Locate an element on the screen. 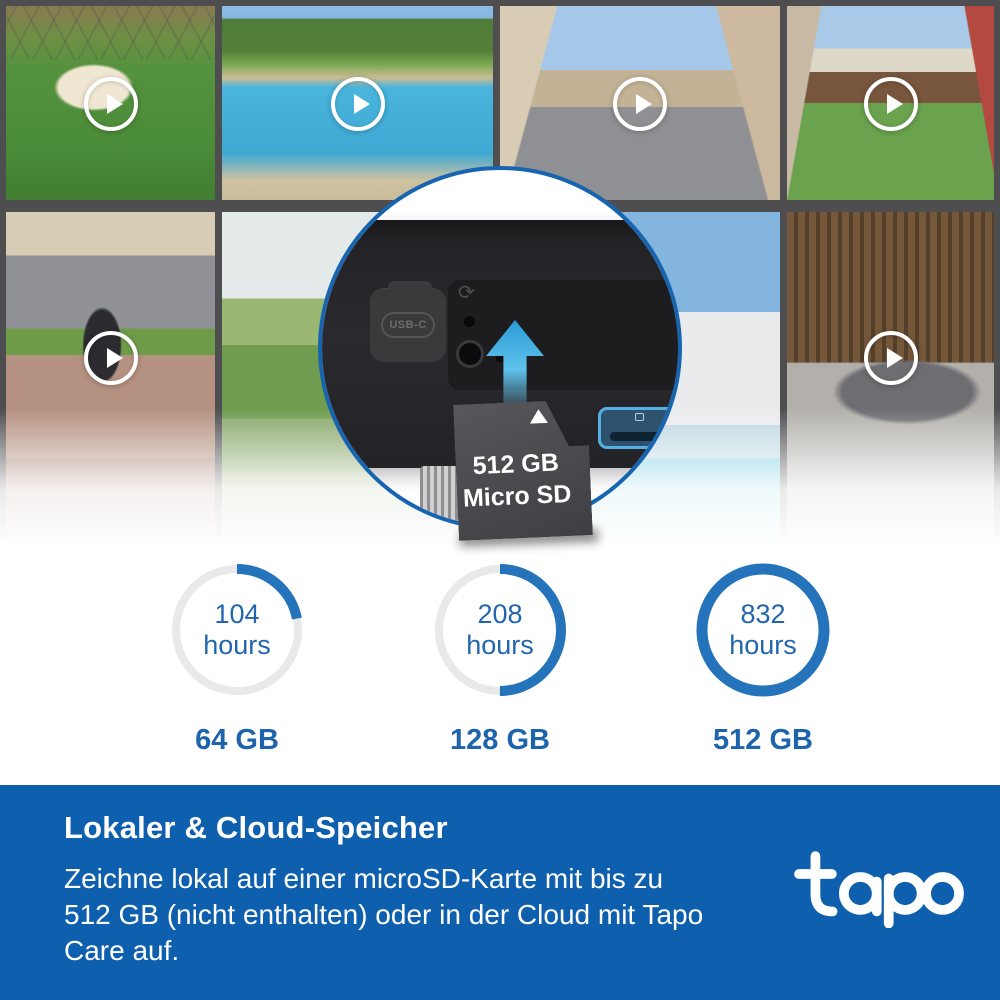  tapo-logo is located at coordinates (879, 889).